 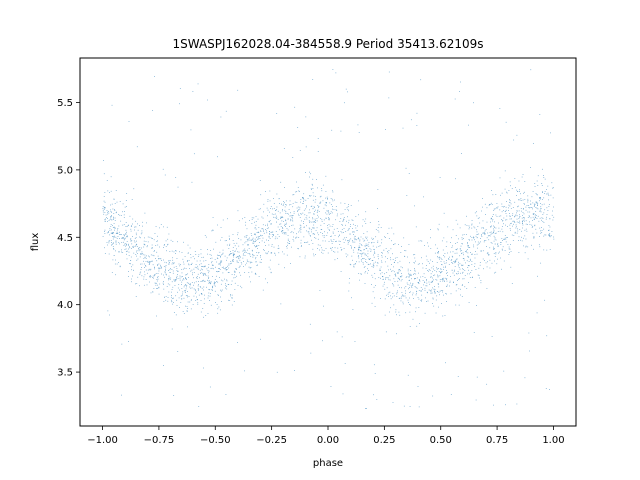 I want to click on x-tick-label: 0.75, so click(x=497, y=440).